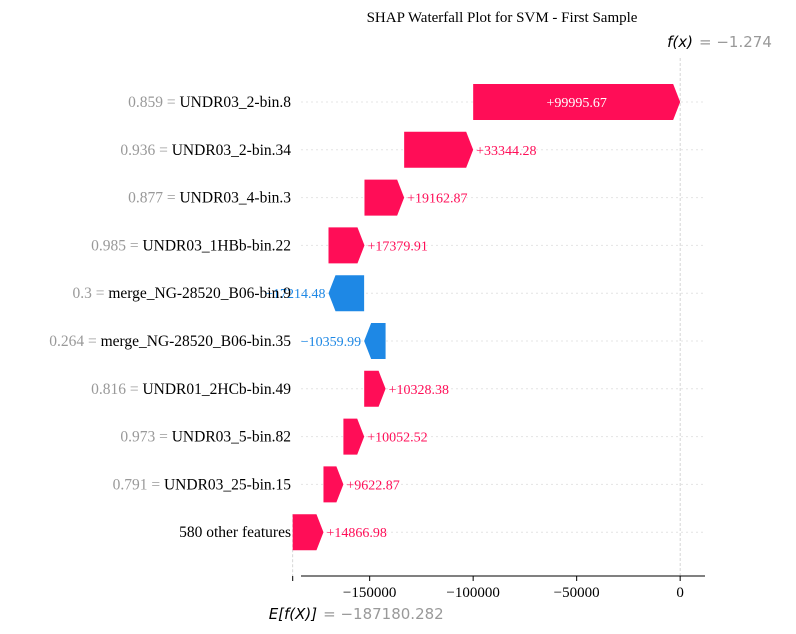 The width and height of the screenshot is (796, 634). Describe the element at coordinates (419, 390) in the screenshot. I see `bar-value-label: +10328.38` at that location.